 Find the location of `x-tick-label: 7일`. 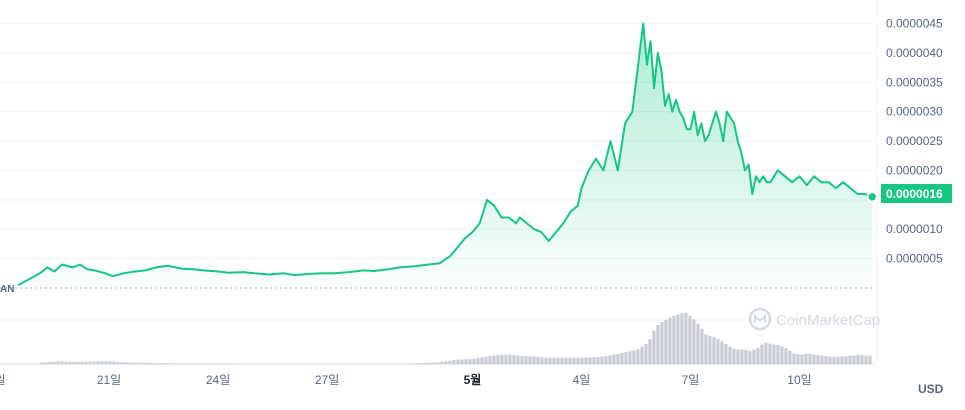

x-tick-label: 7일 is located at coordinates (691, 380).